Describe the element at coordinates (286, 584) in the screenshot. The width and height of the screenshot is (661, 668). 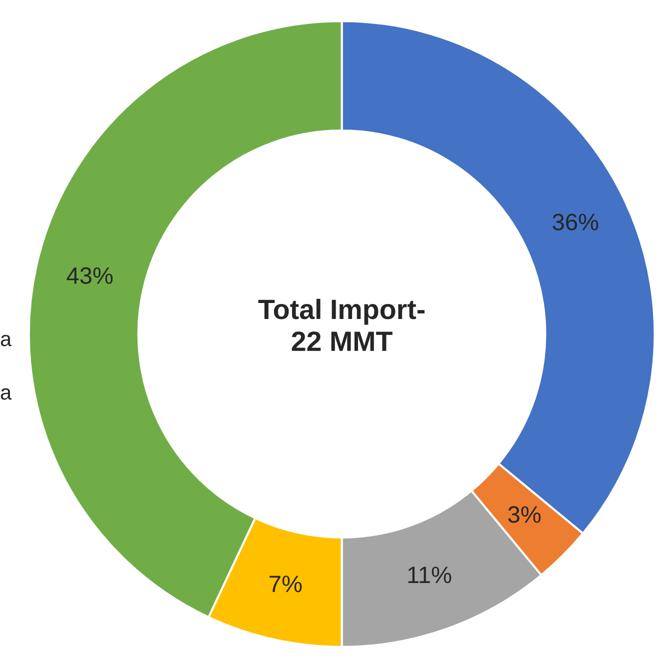
I see `data-label: 7%` at that location.